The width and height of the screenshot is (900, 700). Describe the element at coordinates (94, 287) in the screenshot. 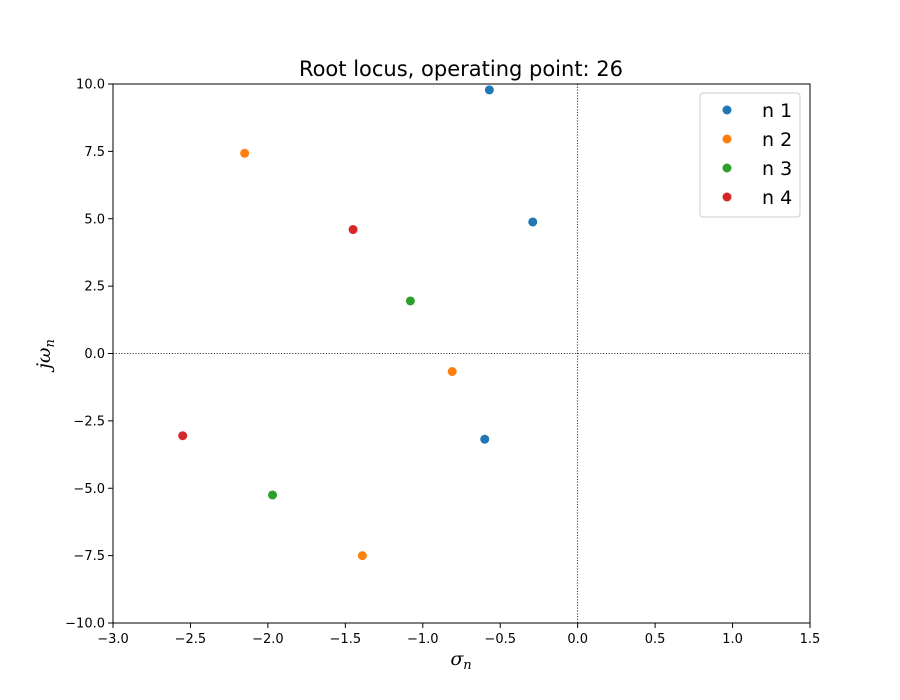

I see `y-tick-label: 2.5` at that location.